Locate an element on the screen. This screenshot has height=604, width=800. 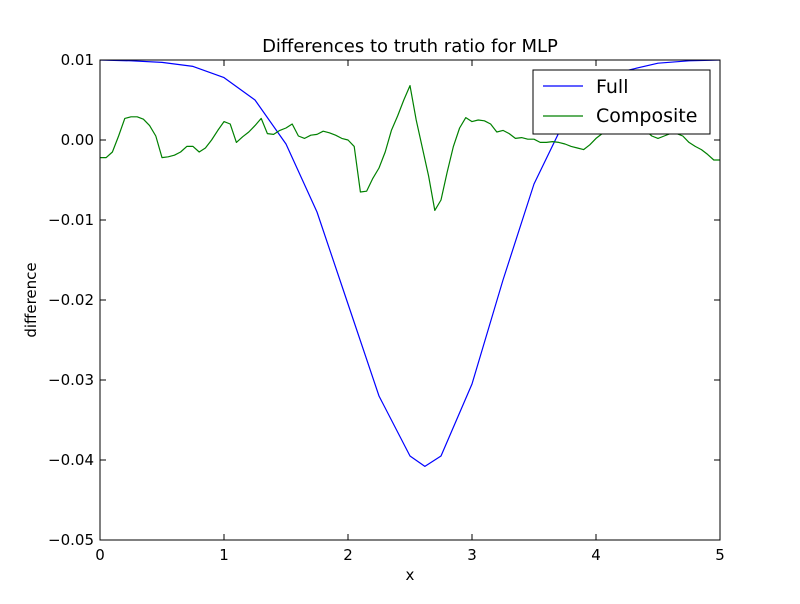
y-tick-label: −0.05 is located at coordinates (71, 540).